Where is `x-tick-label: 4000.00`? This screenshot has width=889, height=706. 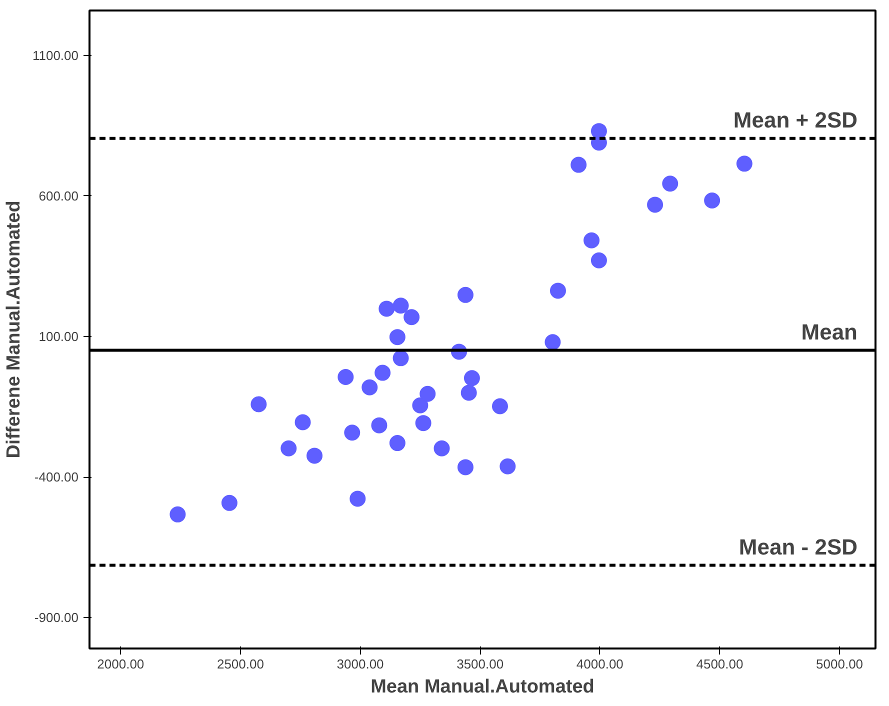
x-tick-label: 4000.00 is located at coordinates (600, 664).